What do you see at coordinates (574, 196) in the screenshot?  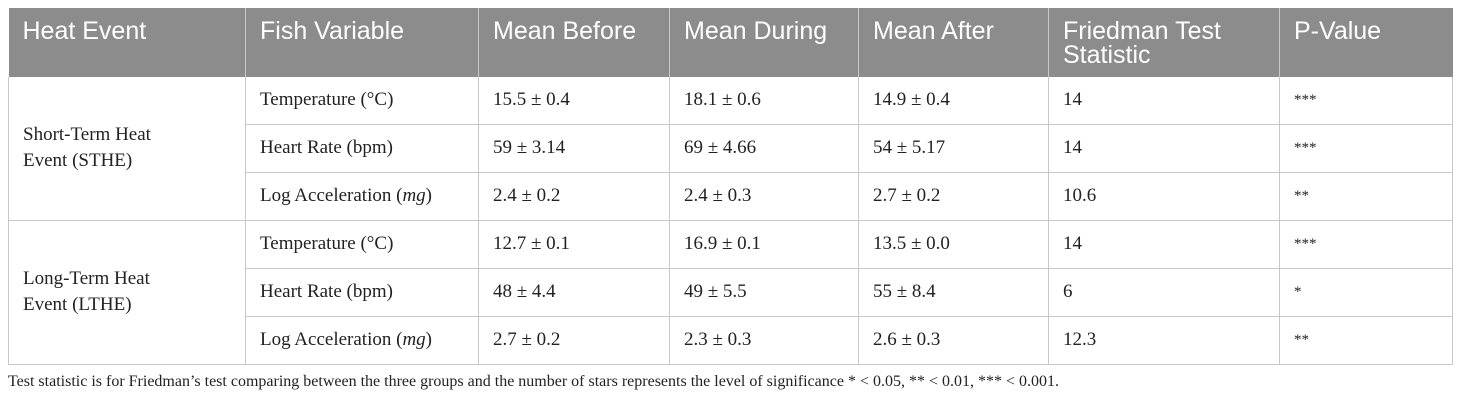 I see `mean-before-cell: 2.4 ± 0.2` at bounding box center [574, 196].